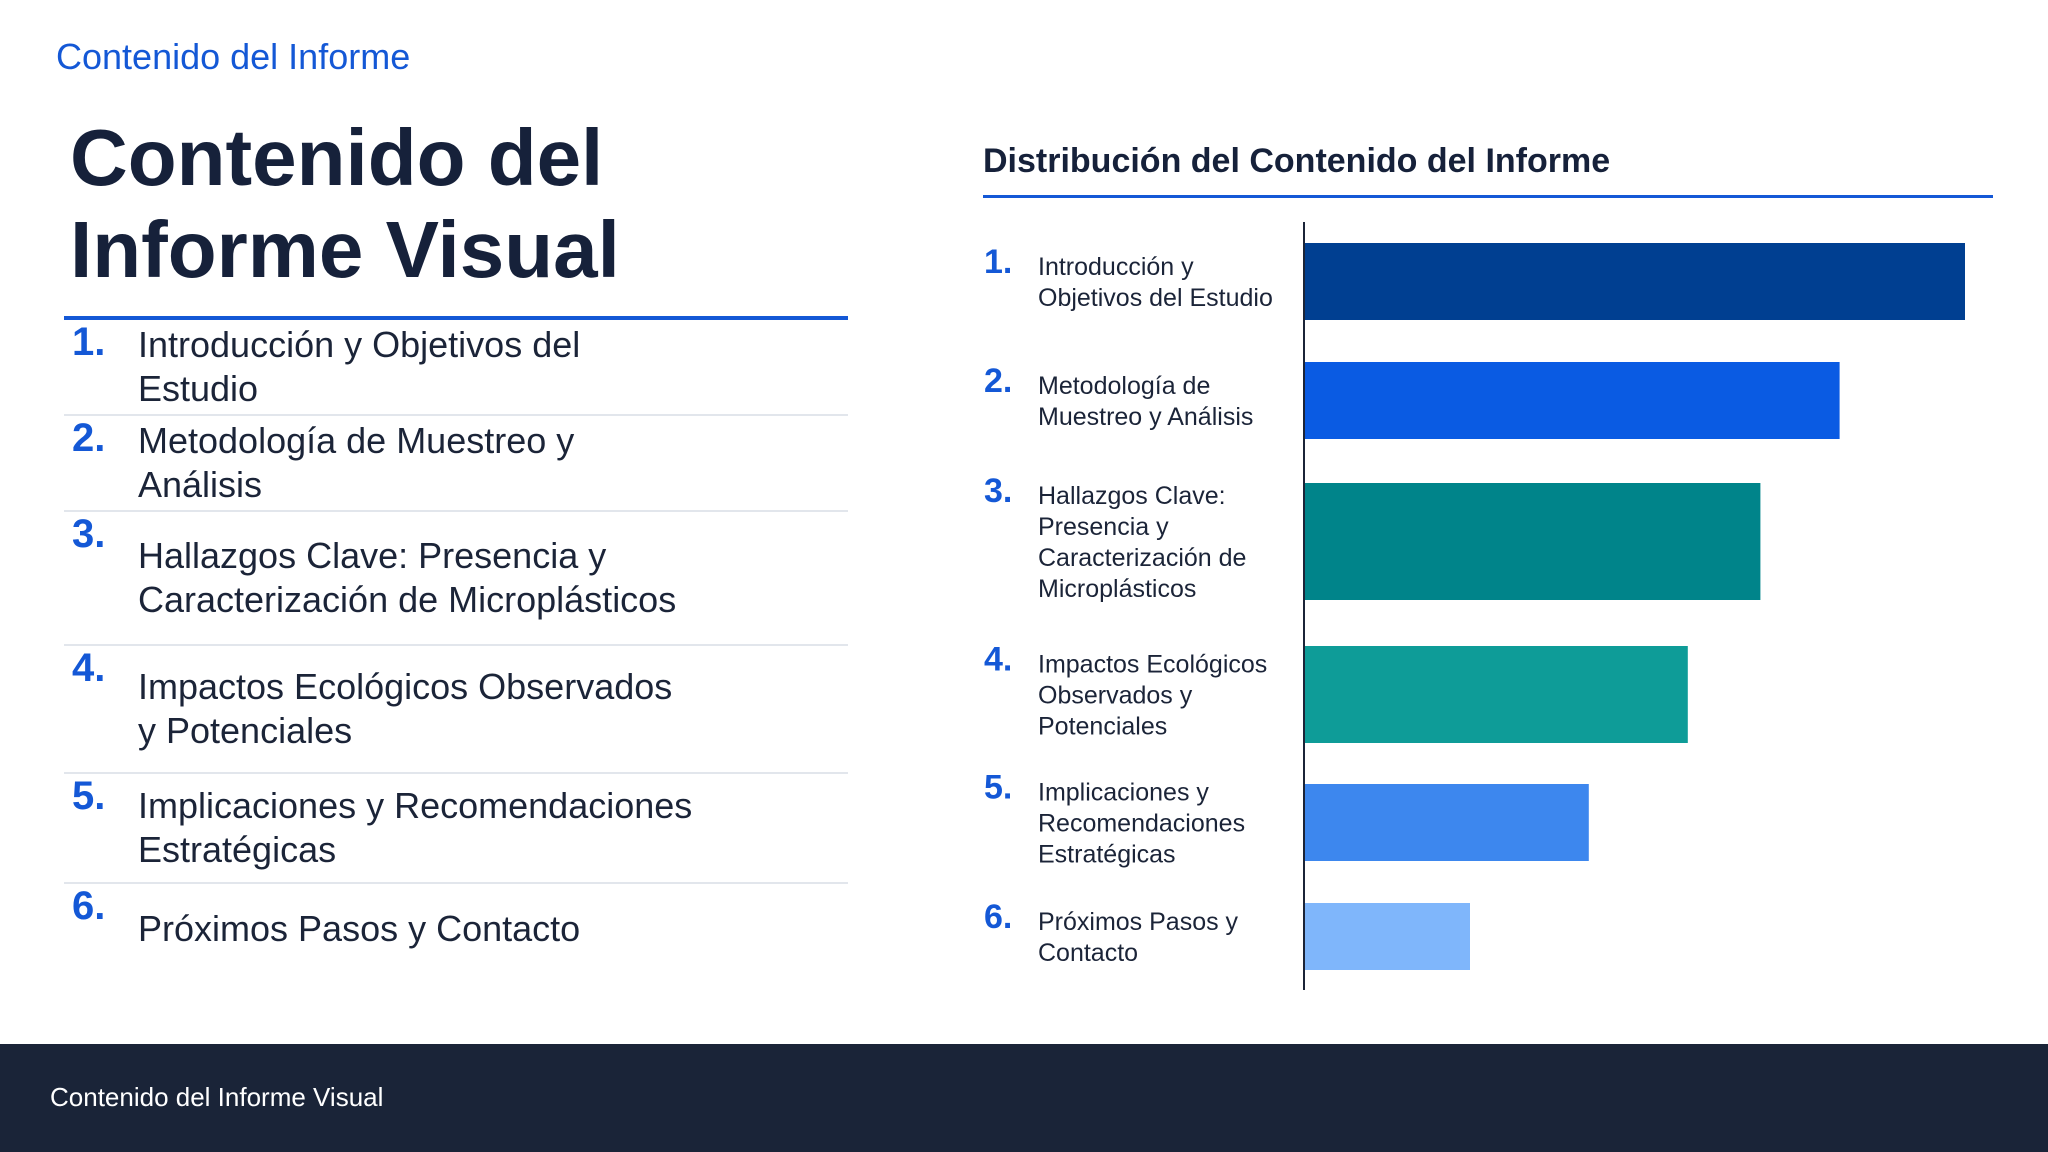 The height and width of the screenshot is (1152, 2048). What do you see at coordinates (456, 318) in the screenshot?
I see `title-divider` at bounding box center [456, 318].